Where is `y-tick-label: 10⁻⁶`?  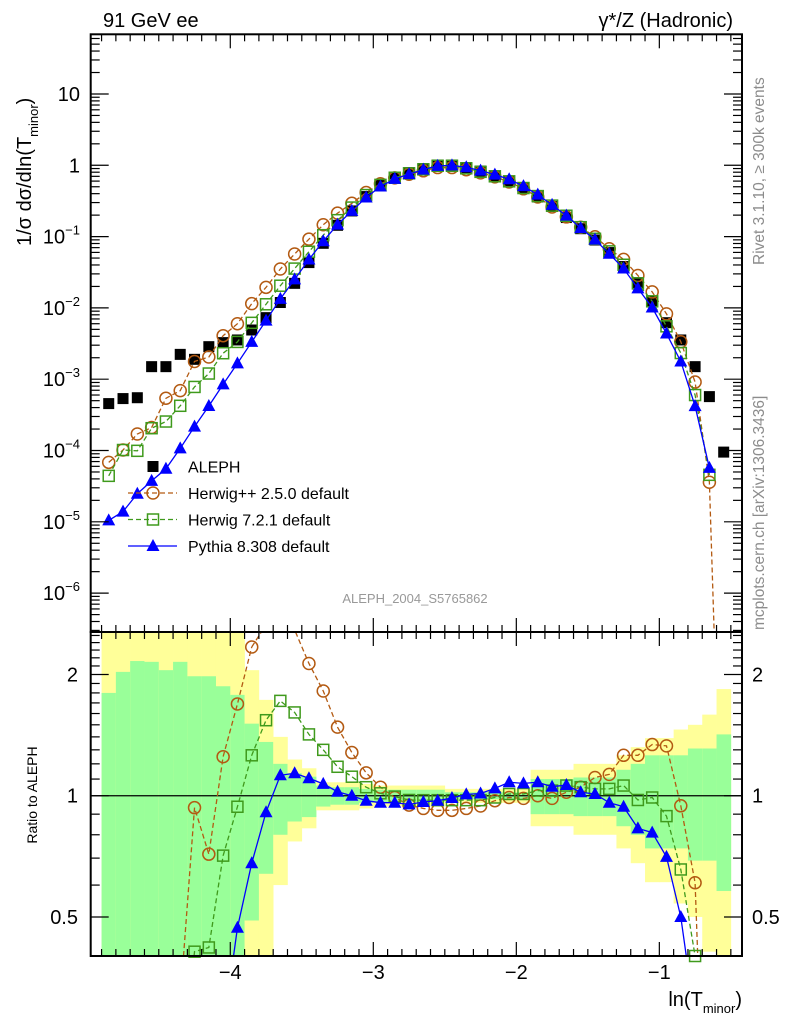 y-tick-label: 10⁻⁶ is located at coordinates (61, 592).